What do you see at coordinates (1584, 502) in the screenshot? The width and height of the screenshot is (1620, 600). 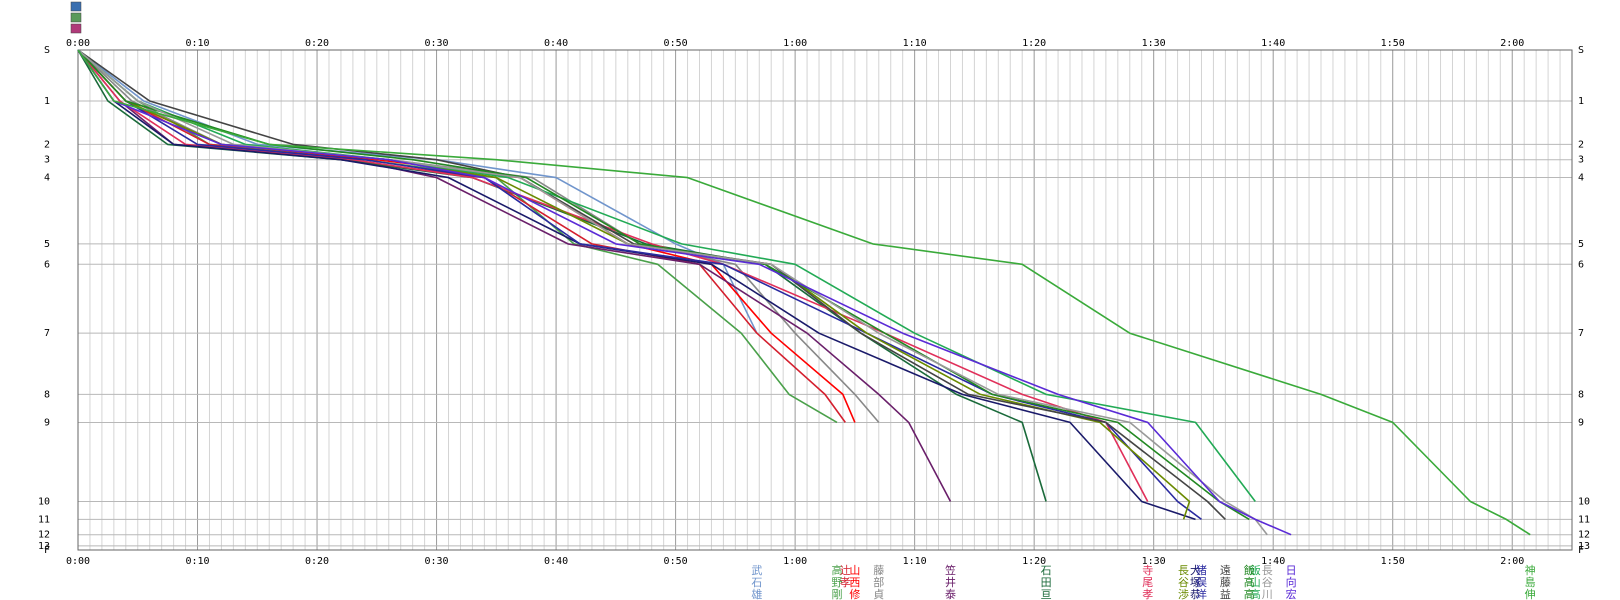 I see `checkpoint-label-right: 10` at bounding box center [1584, 502].